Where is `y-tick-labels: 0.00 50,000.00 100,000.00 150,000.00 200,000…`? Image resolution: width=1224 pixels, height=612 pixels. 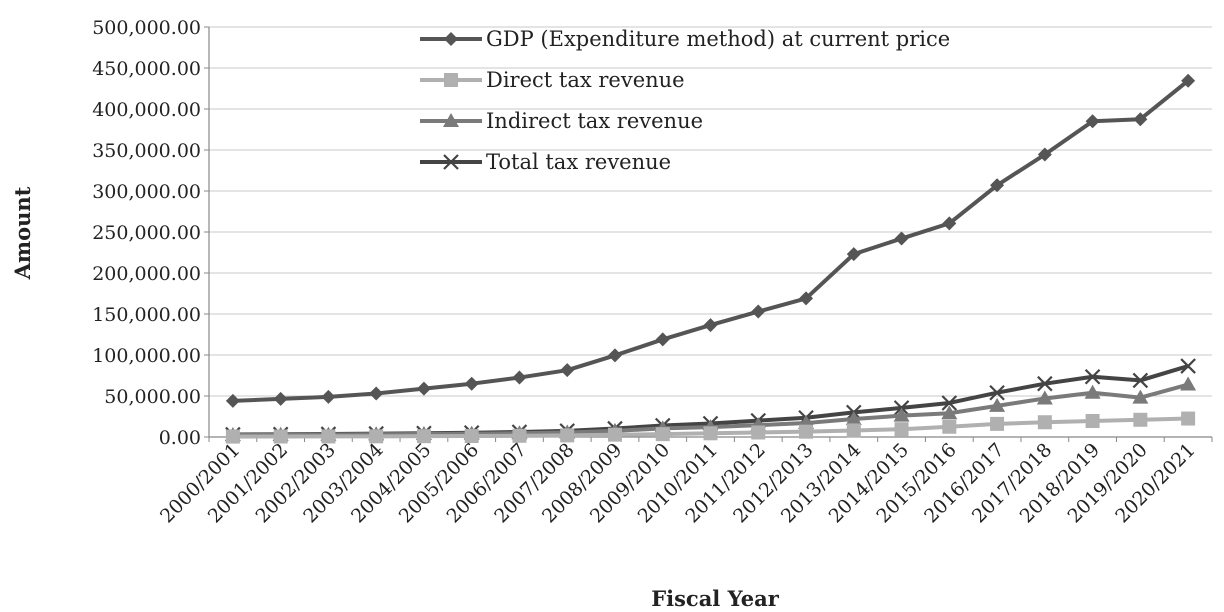
y-tick-labels: 0.00 50,000.00 100,000.00 150,000.00 200,000… is located at coordinates (146, 233).